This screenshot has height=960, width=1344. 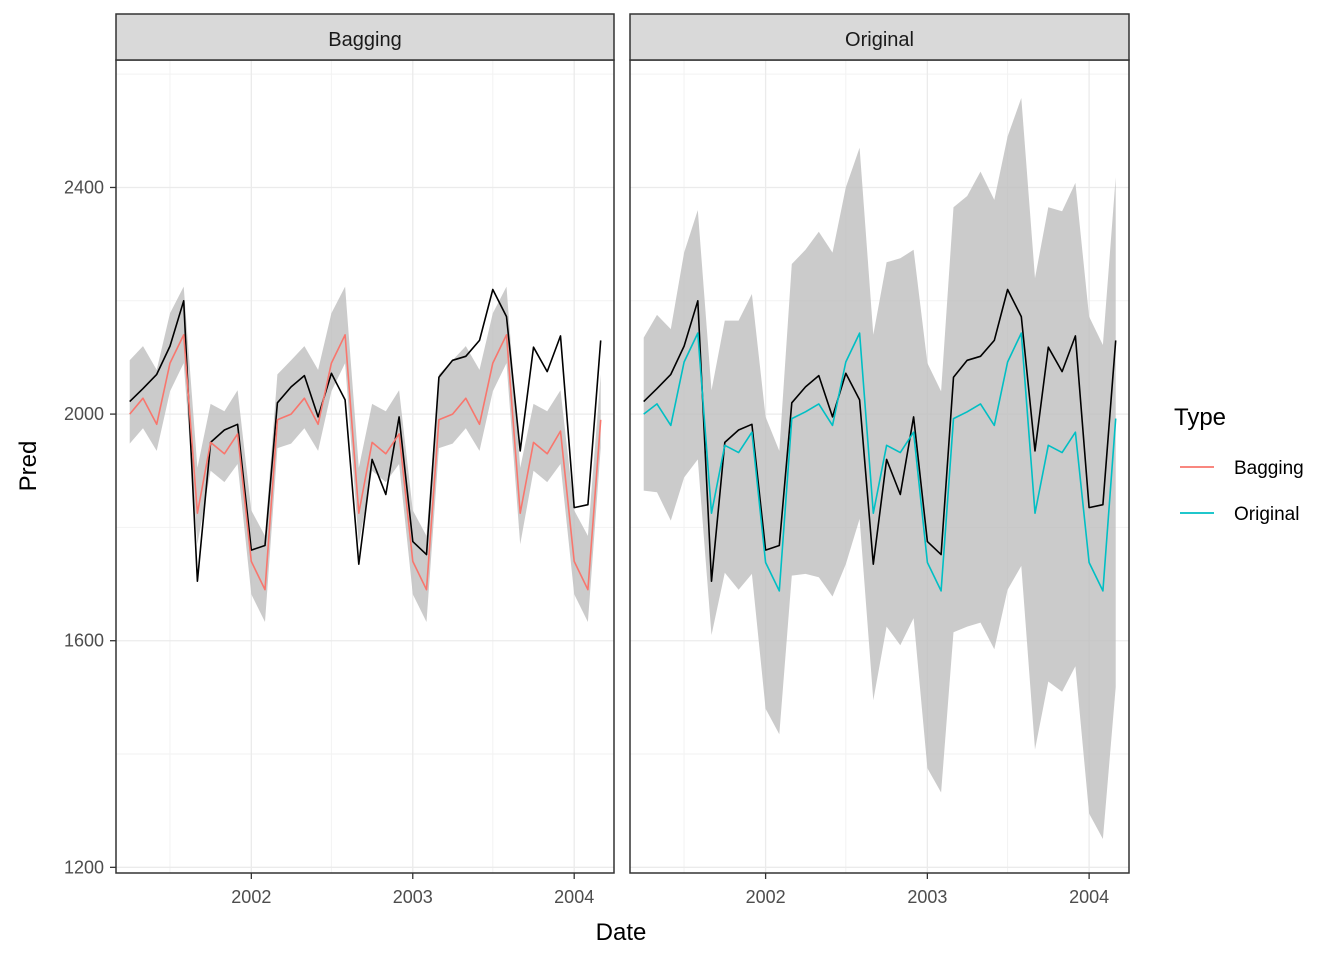 What do you see at coordinates (84, 867) in the screenshot?
I see `y-tick-label: 1200` at bounding box center [84, 867].